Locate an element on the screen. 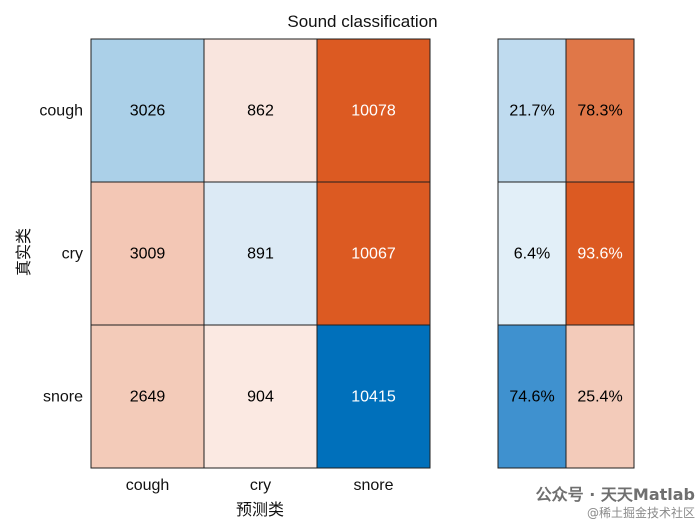 The image size is (700, 530). summary-value-cough-2: 78.3% is located at coordinates (599, 111).